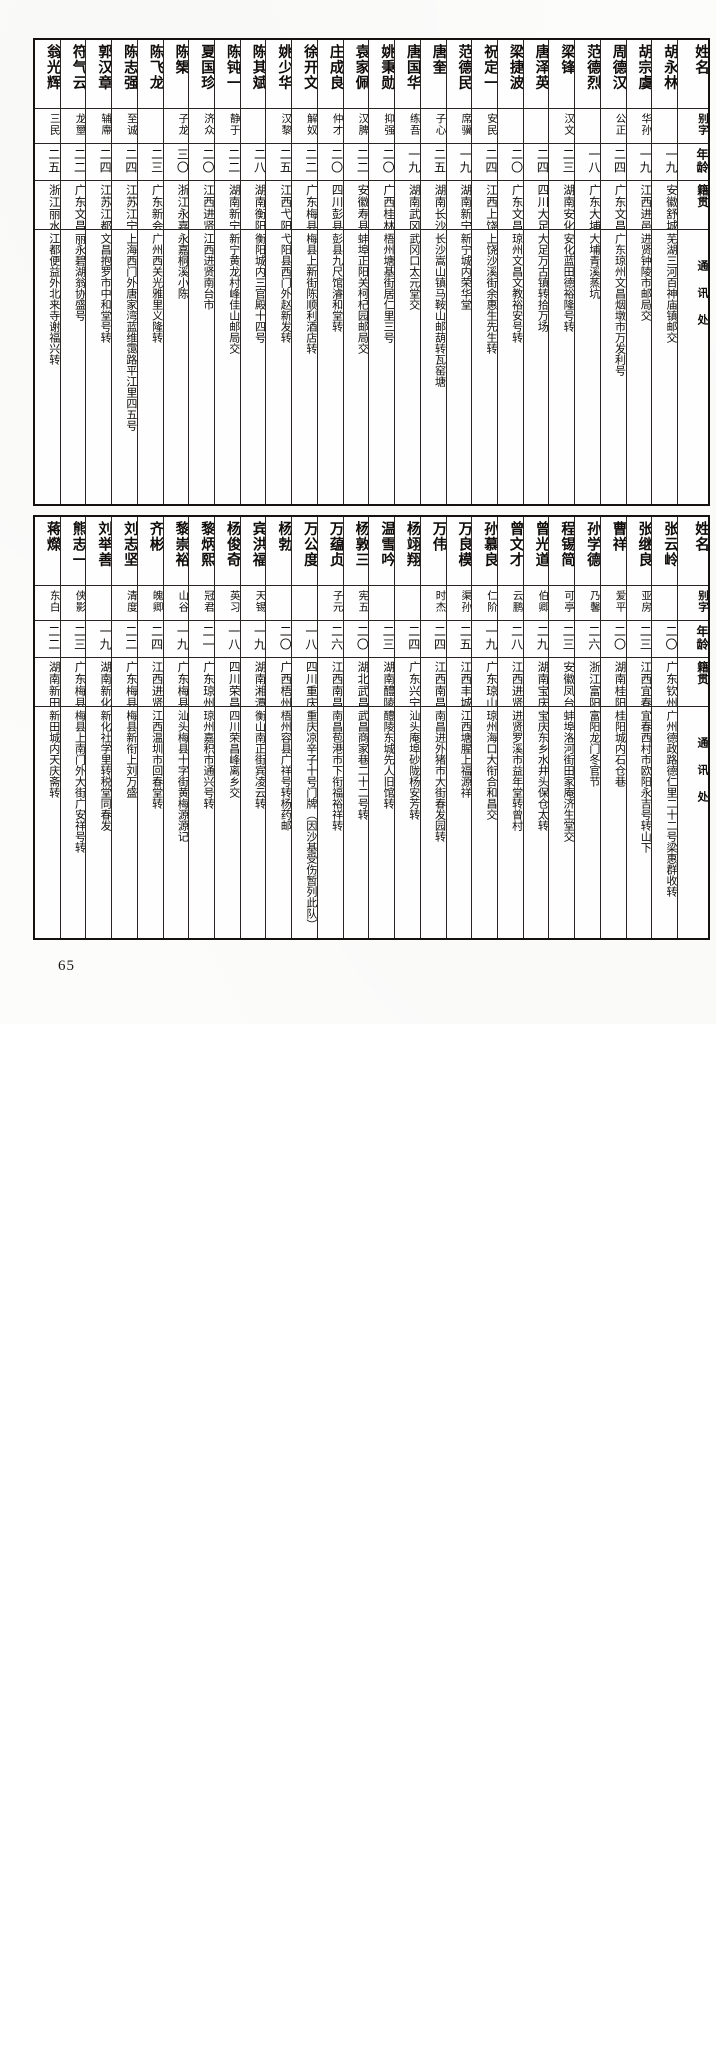 The height and width of the screenshot is (2048, 716). Describe the element at coordinates (620, 748) in the screenshot. I see `address-text: 桂阳城内石仓巷` at that location.